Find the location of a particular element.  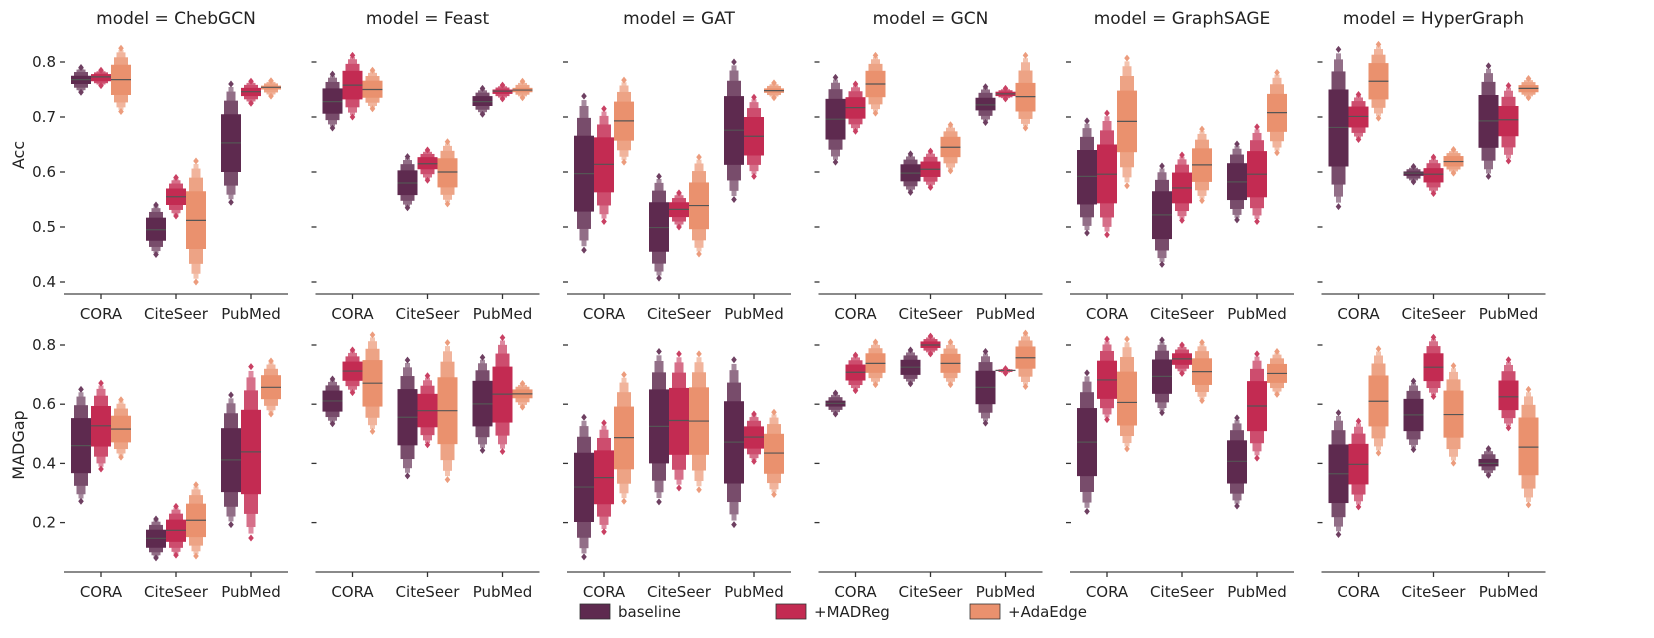

y-tick-label: 0.8 is located at coordinates (44, 62).